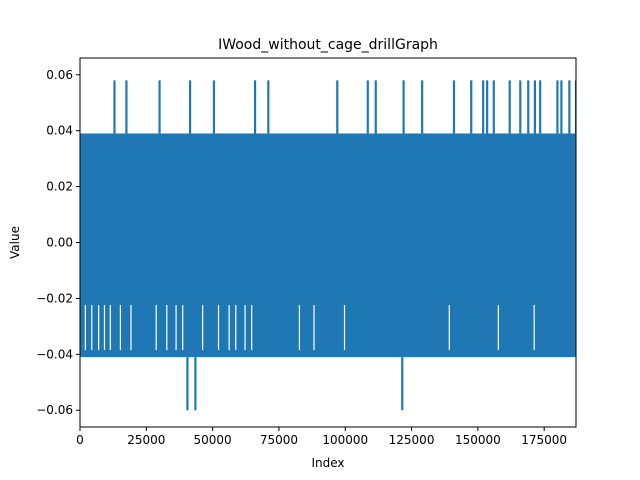  I want to click on x-tick-label: 50000, so click(213, 440).